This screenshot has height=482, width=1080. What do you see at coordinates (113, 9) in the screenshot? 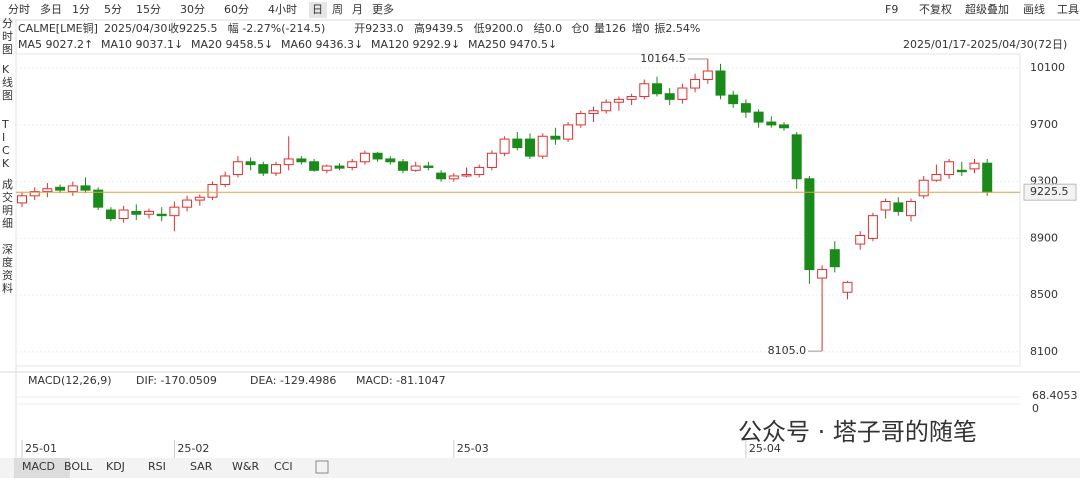
I see `period-button: 5分` at bounding box center [113, 9].